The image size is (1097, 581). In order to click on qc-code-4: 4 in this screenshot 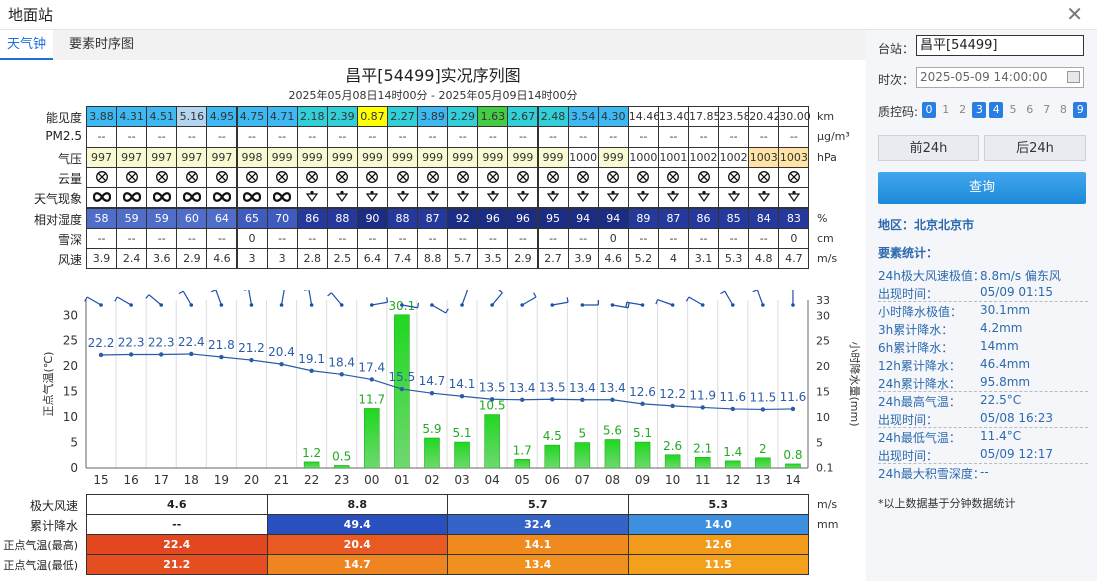, I will do `click(996, 110)`.